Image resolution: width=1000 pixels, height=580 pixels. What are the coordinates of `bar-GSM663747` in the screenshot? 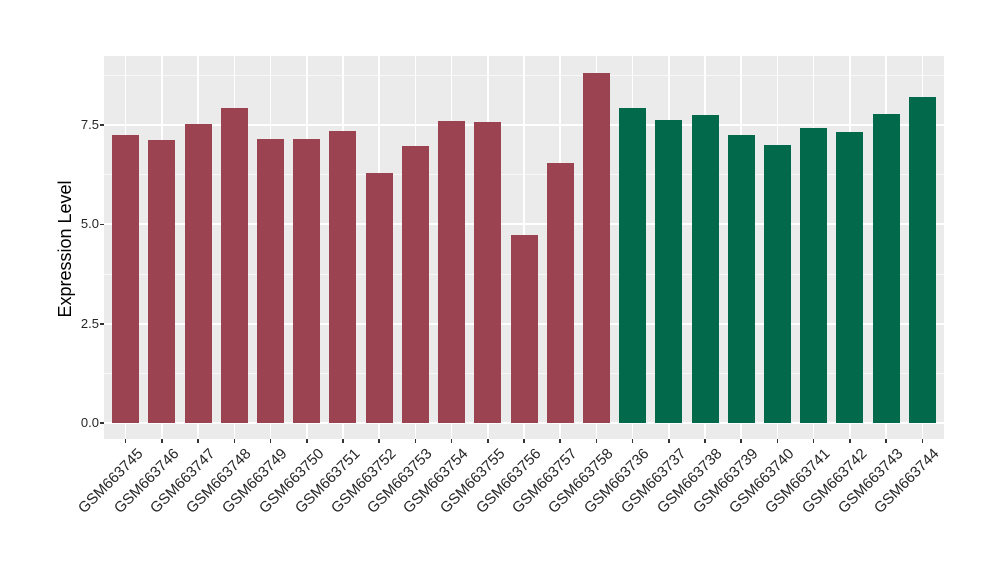 It's located at (198, 273).